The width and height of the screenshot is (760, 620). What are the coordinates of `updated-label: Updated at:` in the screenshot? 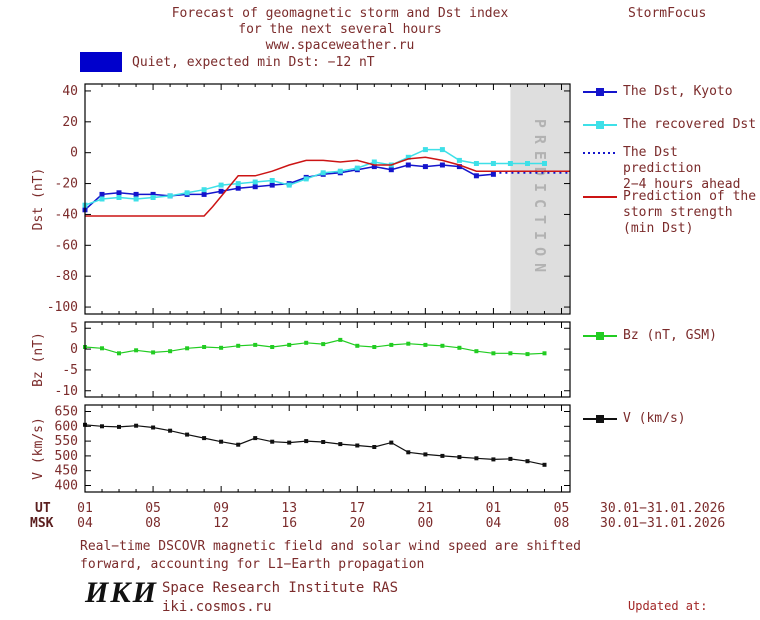 It's located at (668, 606).